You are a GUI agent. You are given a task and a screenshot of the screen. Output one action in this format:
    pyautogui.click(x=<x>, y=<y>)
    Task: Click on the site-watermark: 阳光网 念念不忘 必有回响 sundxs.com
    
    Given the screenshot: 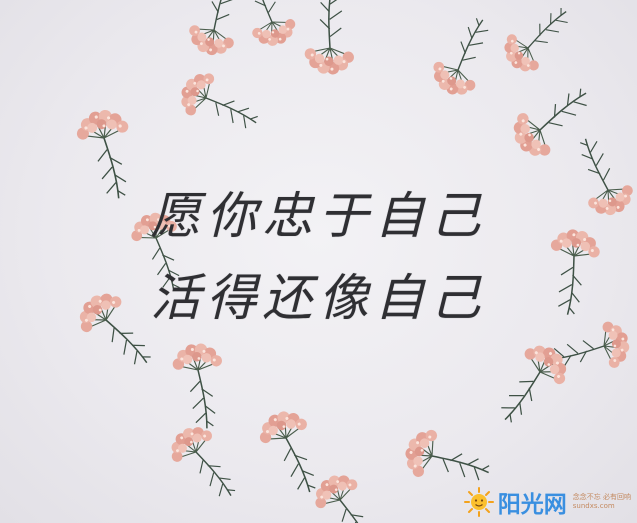 What is the action you would take?
    pyautogui.click(x=547, y=502)
    